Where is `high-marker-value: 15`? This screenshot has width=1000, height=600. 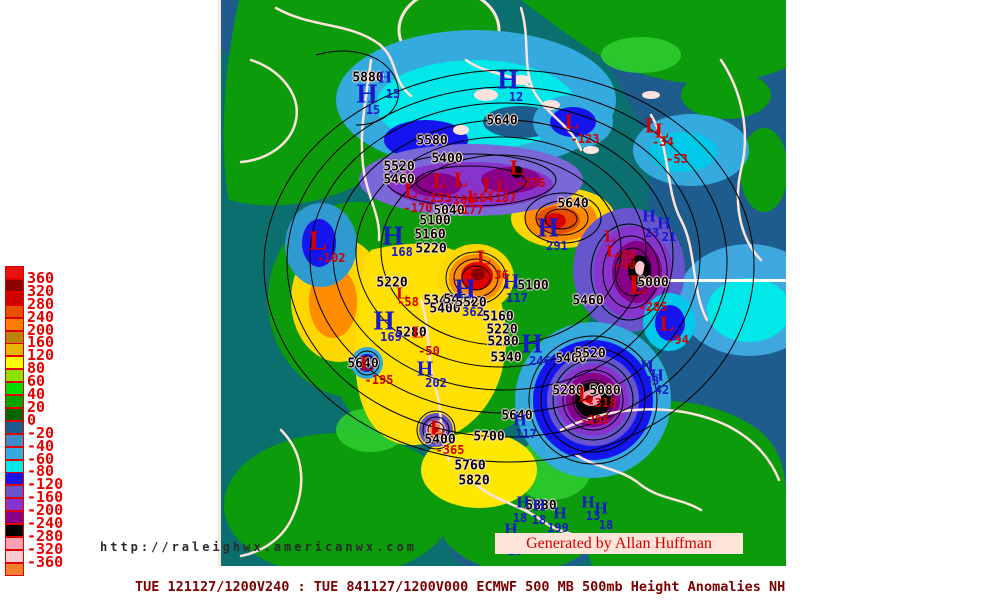
high-marker-value: 15 is located at coordinates (373, 110).